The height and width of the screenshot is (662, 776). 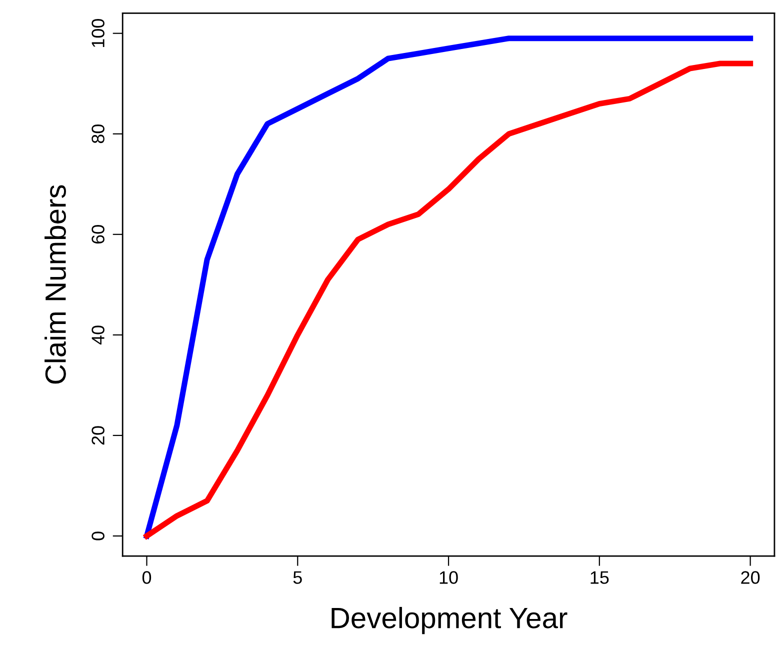 I want to click on y-tick-label: 40, so click(x=98, y=335).